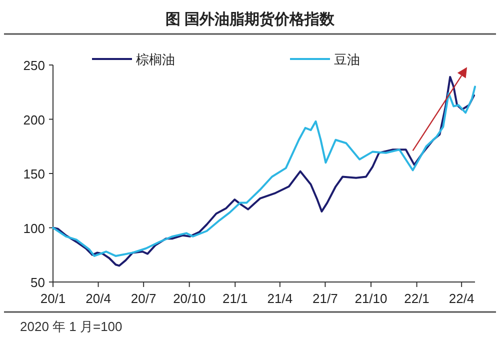 Image resolution: width=500 pixels, height=343 pixels. I want to click on x-tick-label: 20/10, so click(189, 298).